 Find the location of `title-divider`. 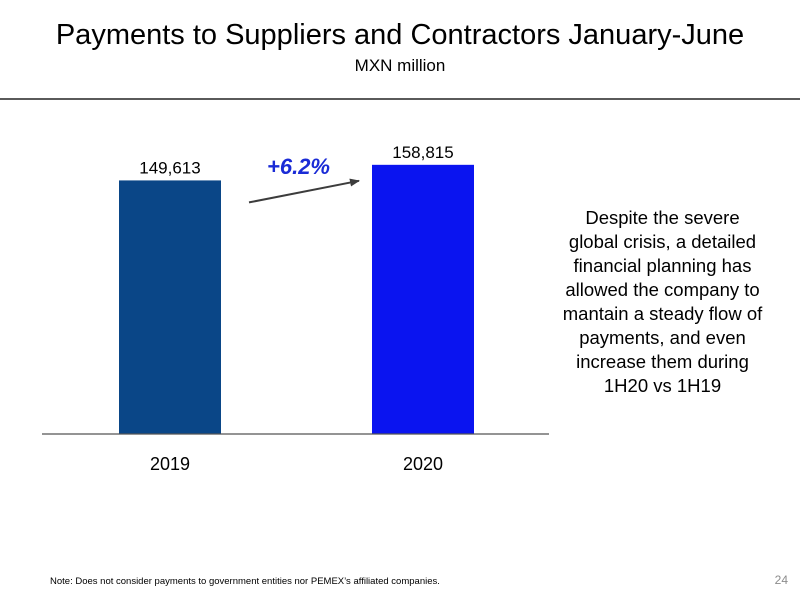

title-divider is located at coordinates (400, 99).